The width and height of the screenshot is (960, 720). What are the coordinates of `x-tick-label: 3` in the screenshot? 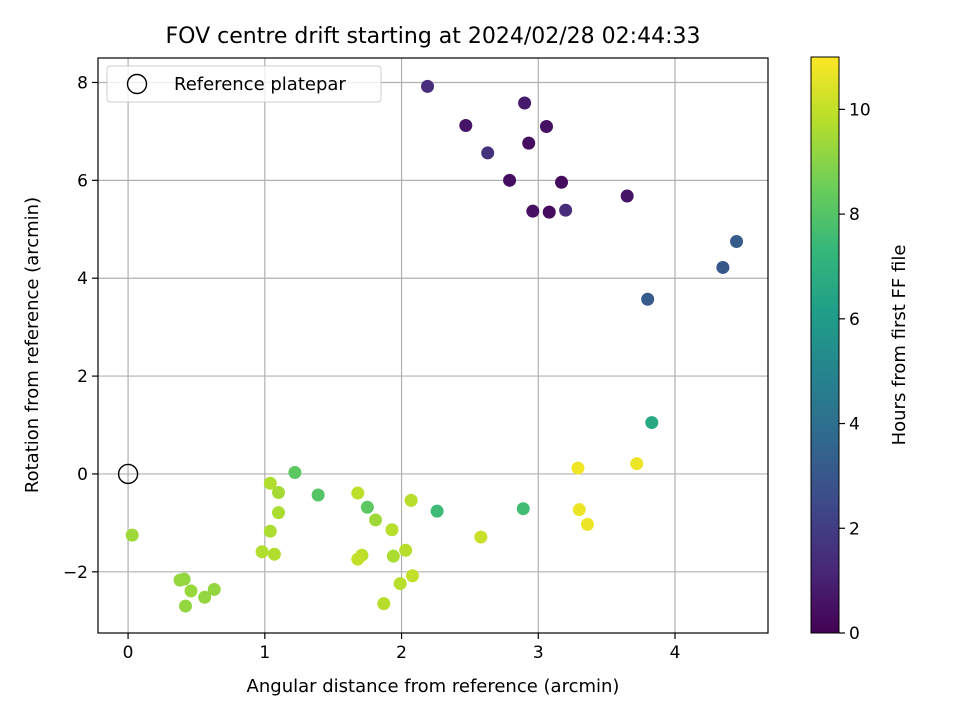 It's located at (538, 653).